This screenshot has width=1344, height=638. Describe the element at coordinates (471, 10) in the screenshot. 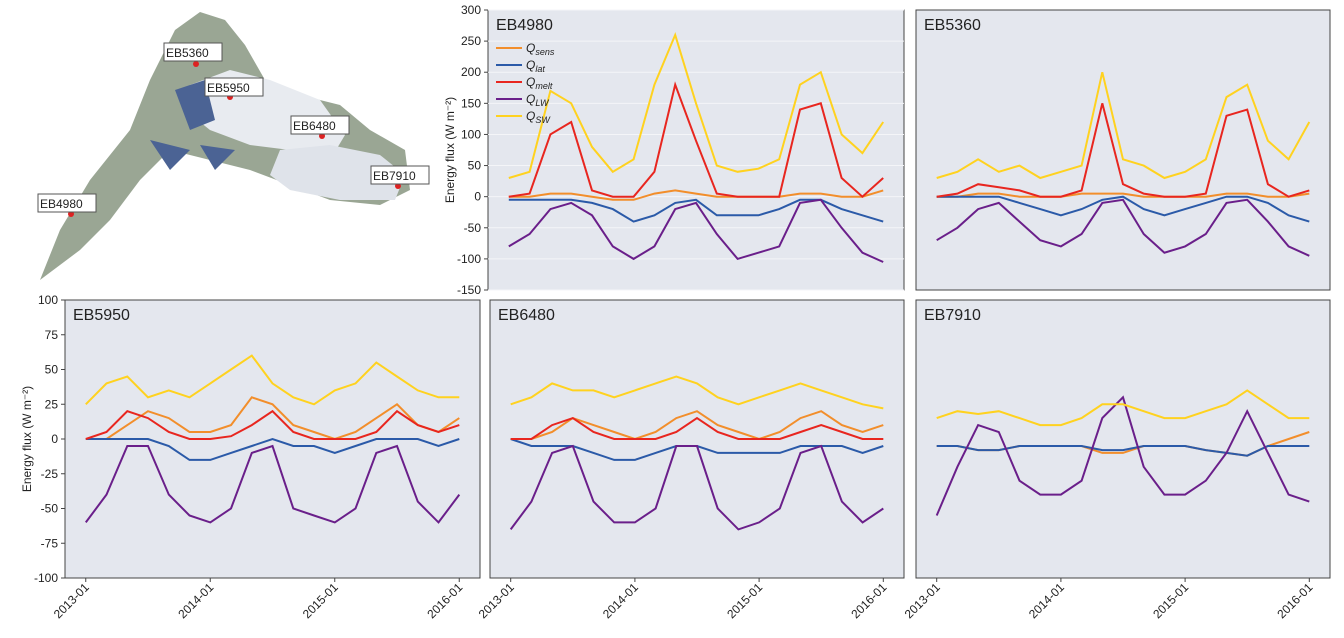

I see `y-tick-label: 300` at that location.